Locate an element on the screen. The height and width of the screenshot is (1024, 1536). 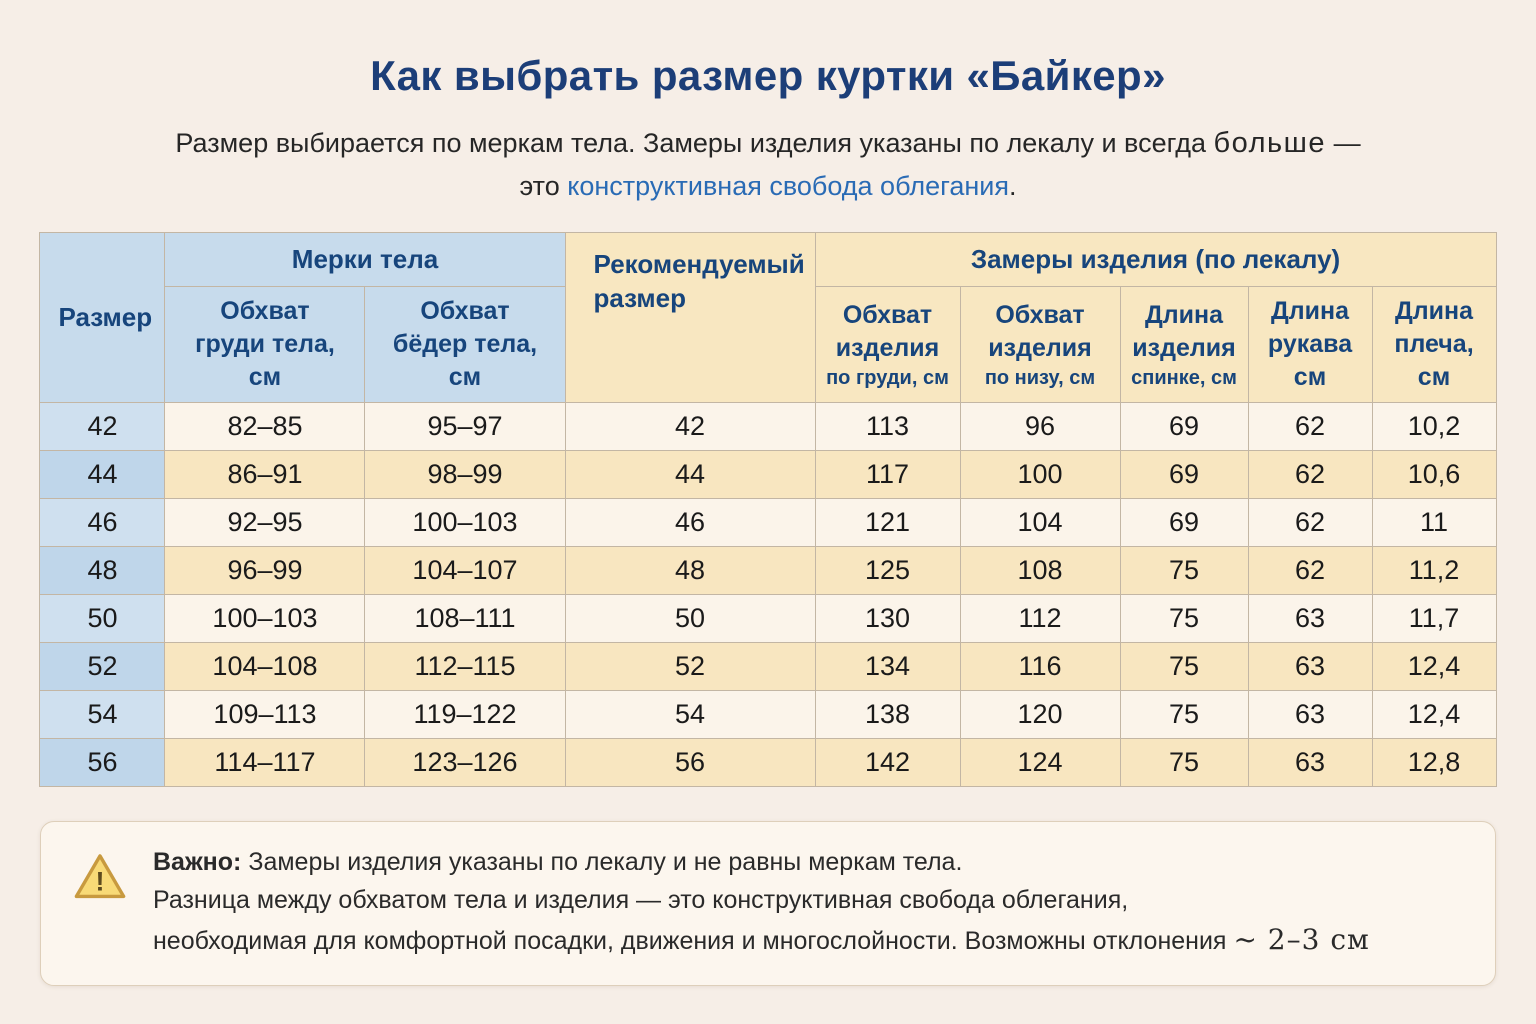
table-row: 42 82–85 95–97 42 113 96 69 62 10,2 is located at coordinates (768, 426).